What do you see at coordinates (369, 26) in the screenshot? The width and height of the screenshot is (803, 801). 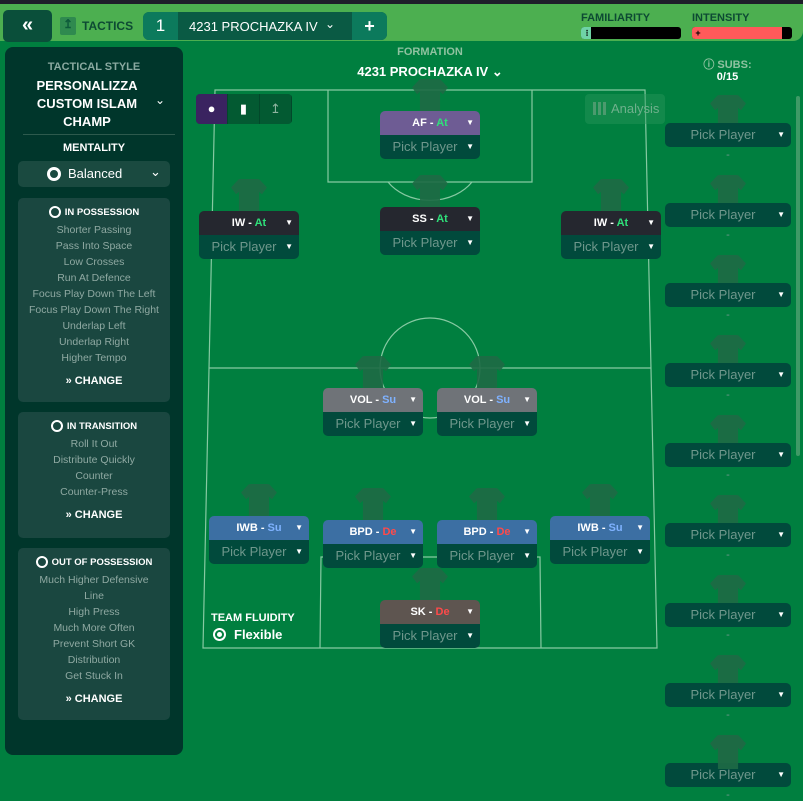 I see `add-tactic-button: +` at bounding box center [369, 26].